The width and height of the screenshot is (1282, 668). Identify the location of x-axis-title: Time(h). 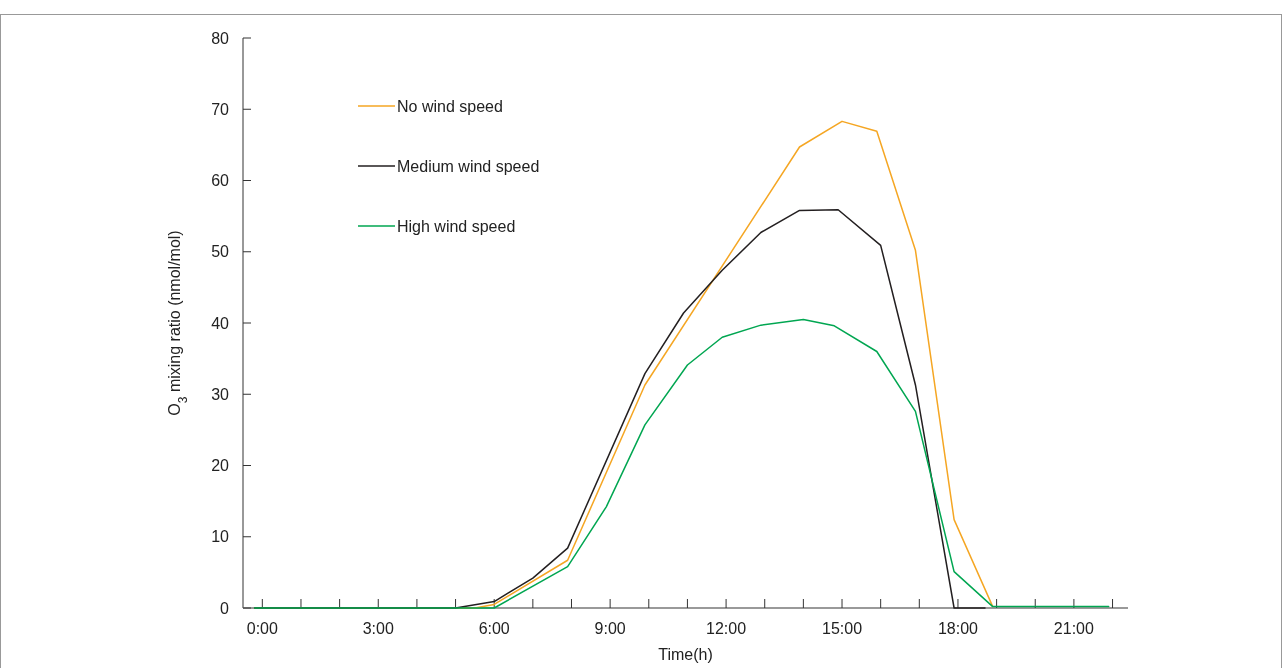
(685, 654).